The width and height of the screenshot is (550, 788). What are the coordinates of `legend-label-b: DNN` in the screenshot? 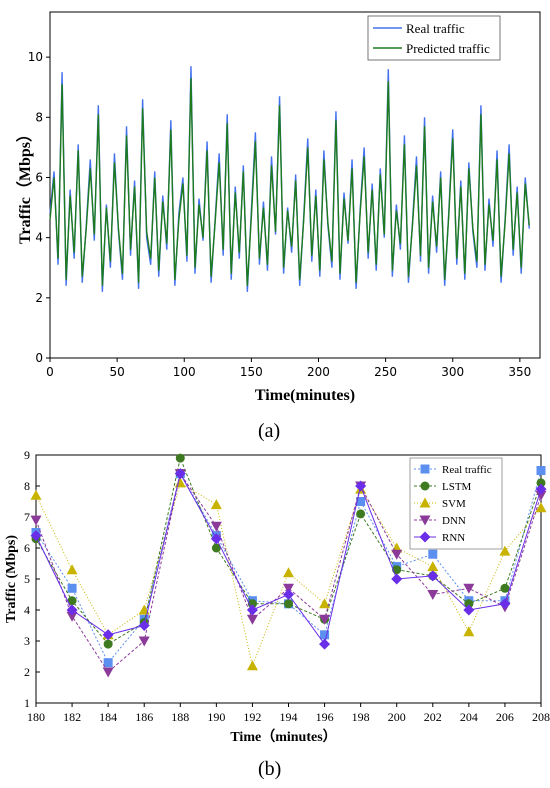 It's located at (454, 521).